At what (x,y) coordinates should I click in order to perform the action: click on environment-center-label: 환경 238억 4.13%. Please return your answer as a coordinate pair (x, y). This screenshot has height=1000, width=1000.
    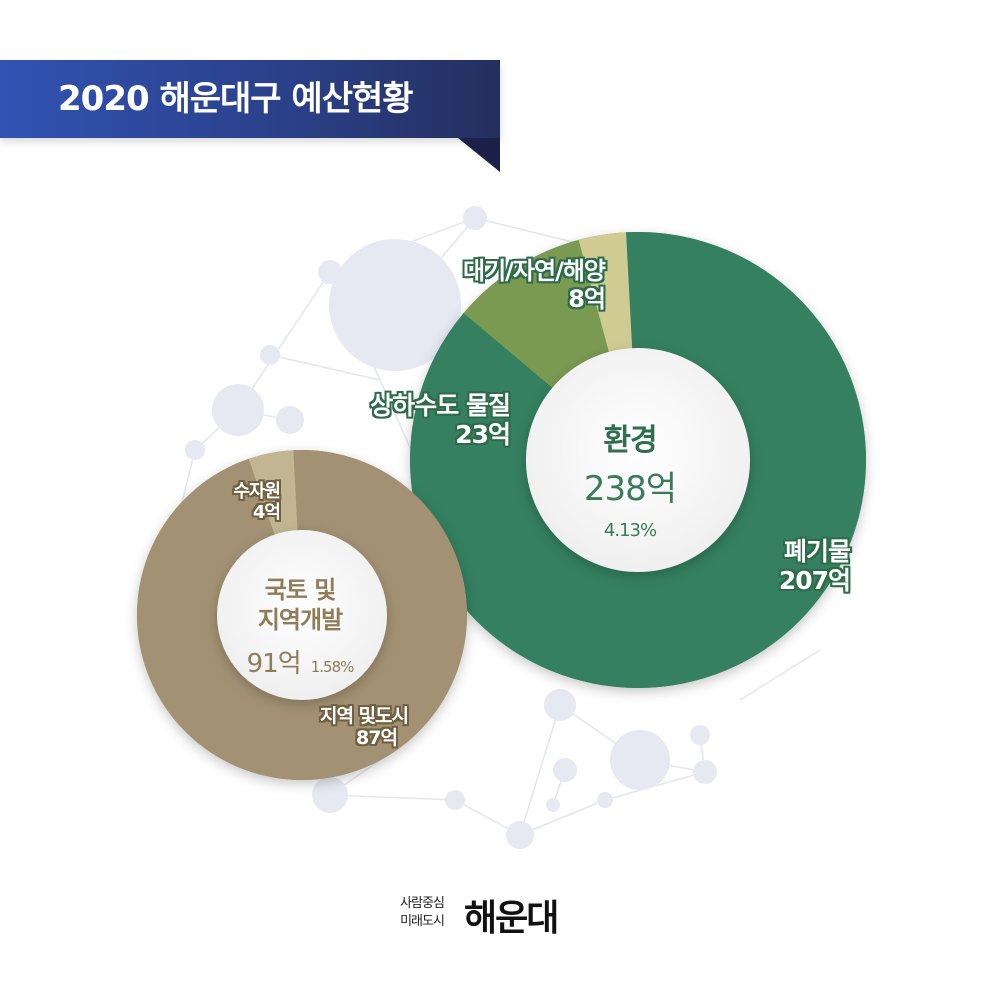
    Looking at the image, I should click on (630, 478).